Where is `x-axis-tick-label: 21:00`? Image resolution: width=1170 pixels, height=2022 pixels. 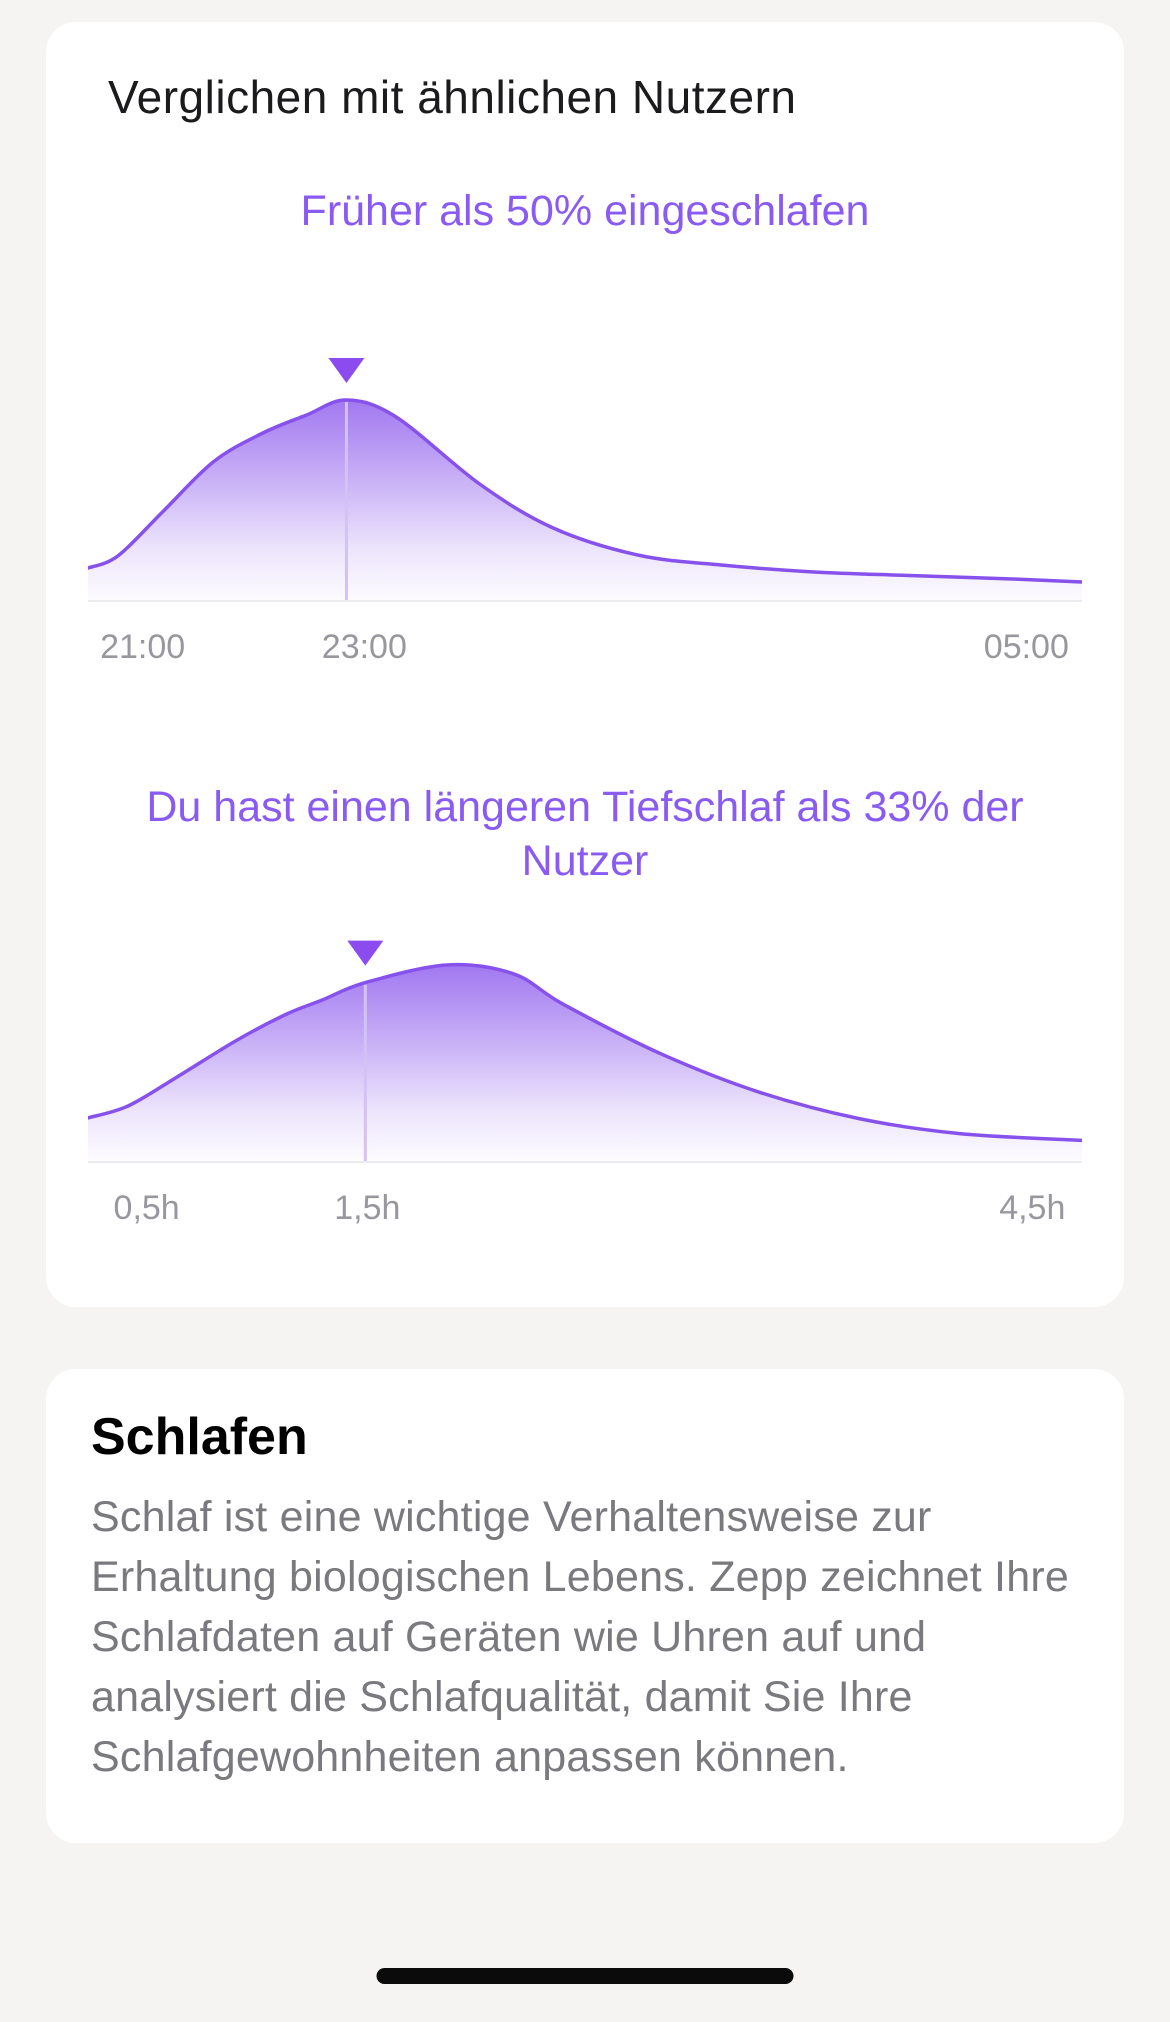
x-axis-tick-label: 21:00 is located at coordinates (143, 647).